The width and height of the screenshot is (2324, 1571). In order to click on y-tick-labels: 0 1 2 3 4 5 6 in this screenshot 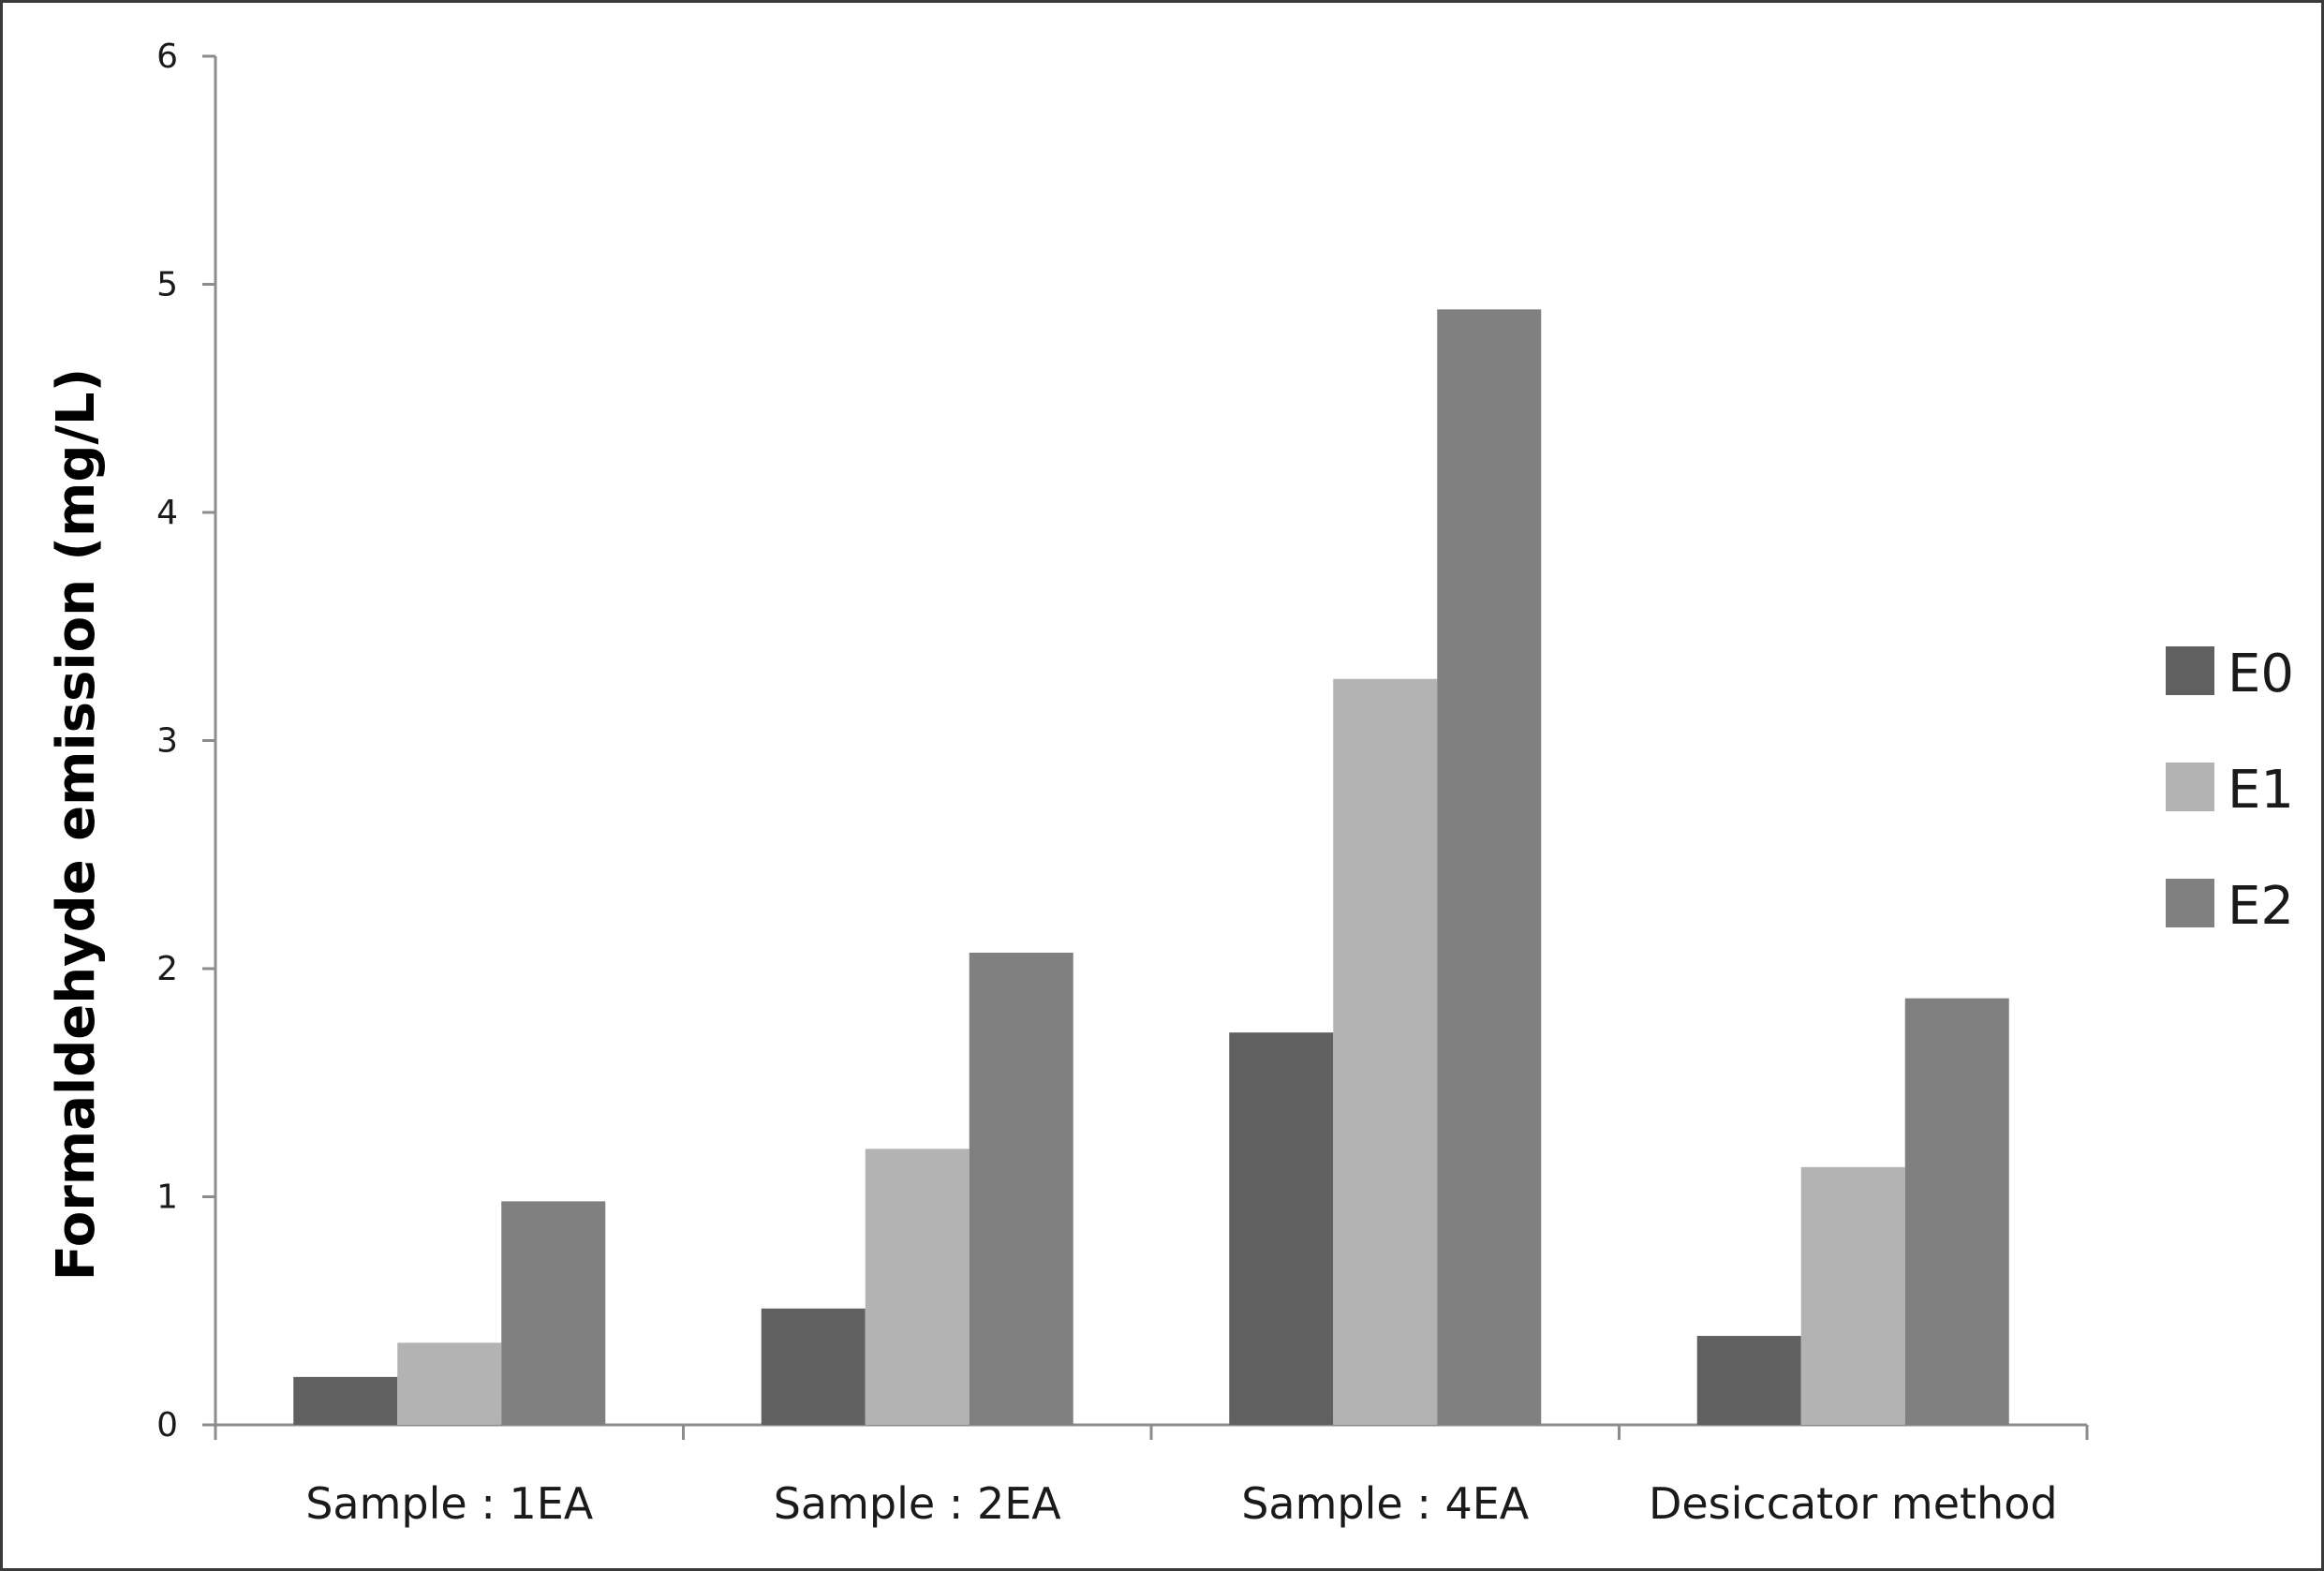, I will do `click(167, 741)`.